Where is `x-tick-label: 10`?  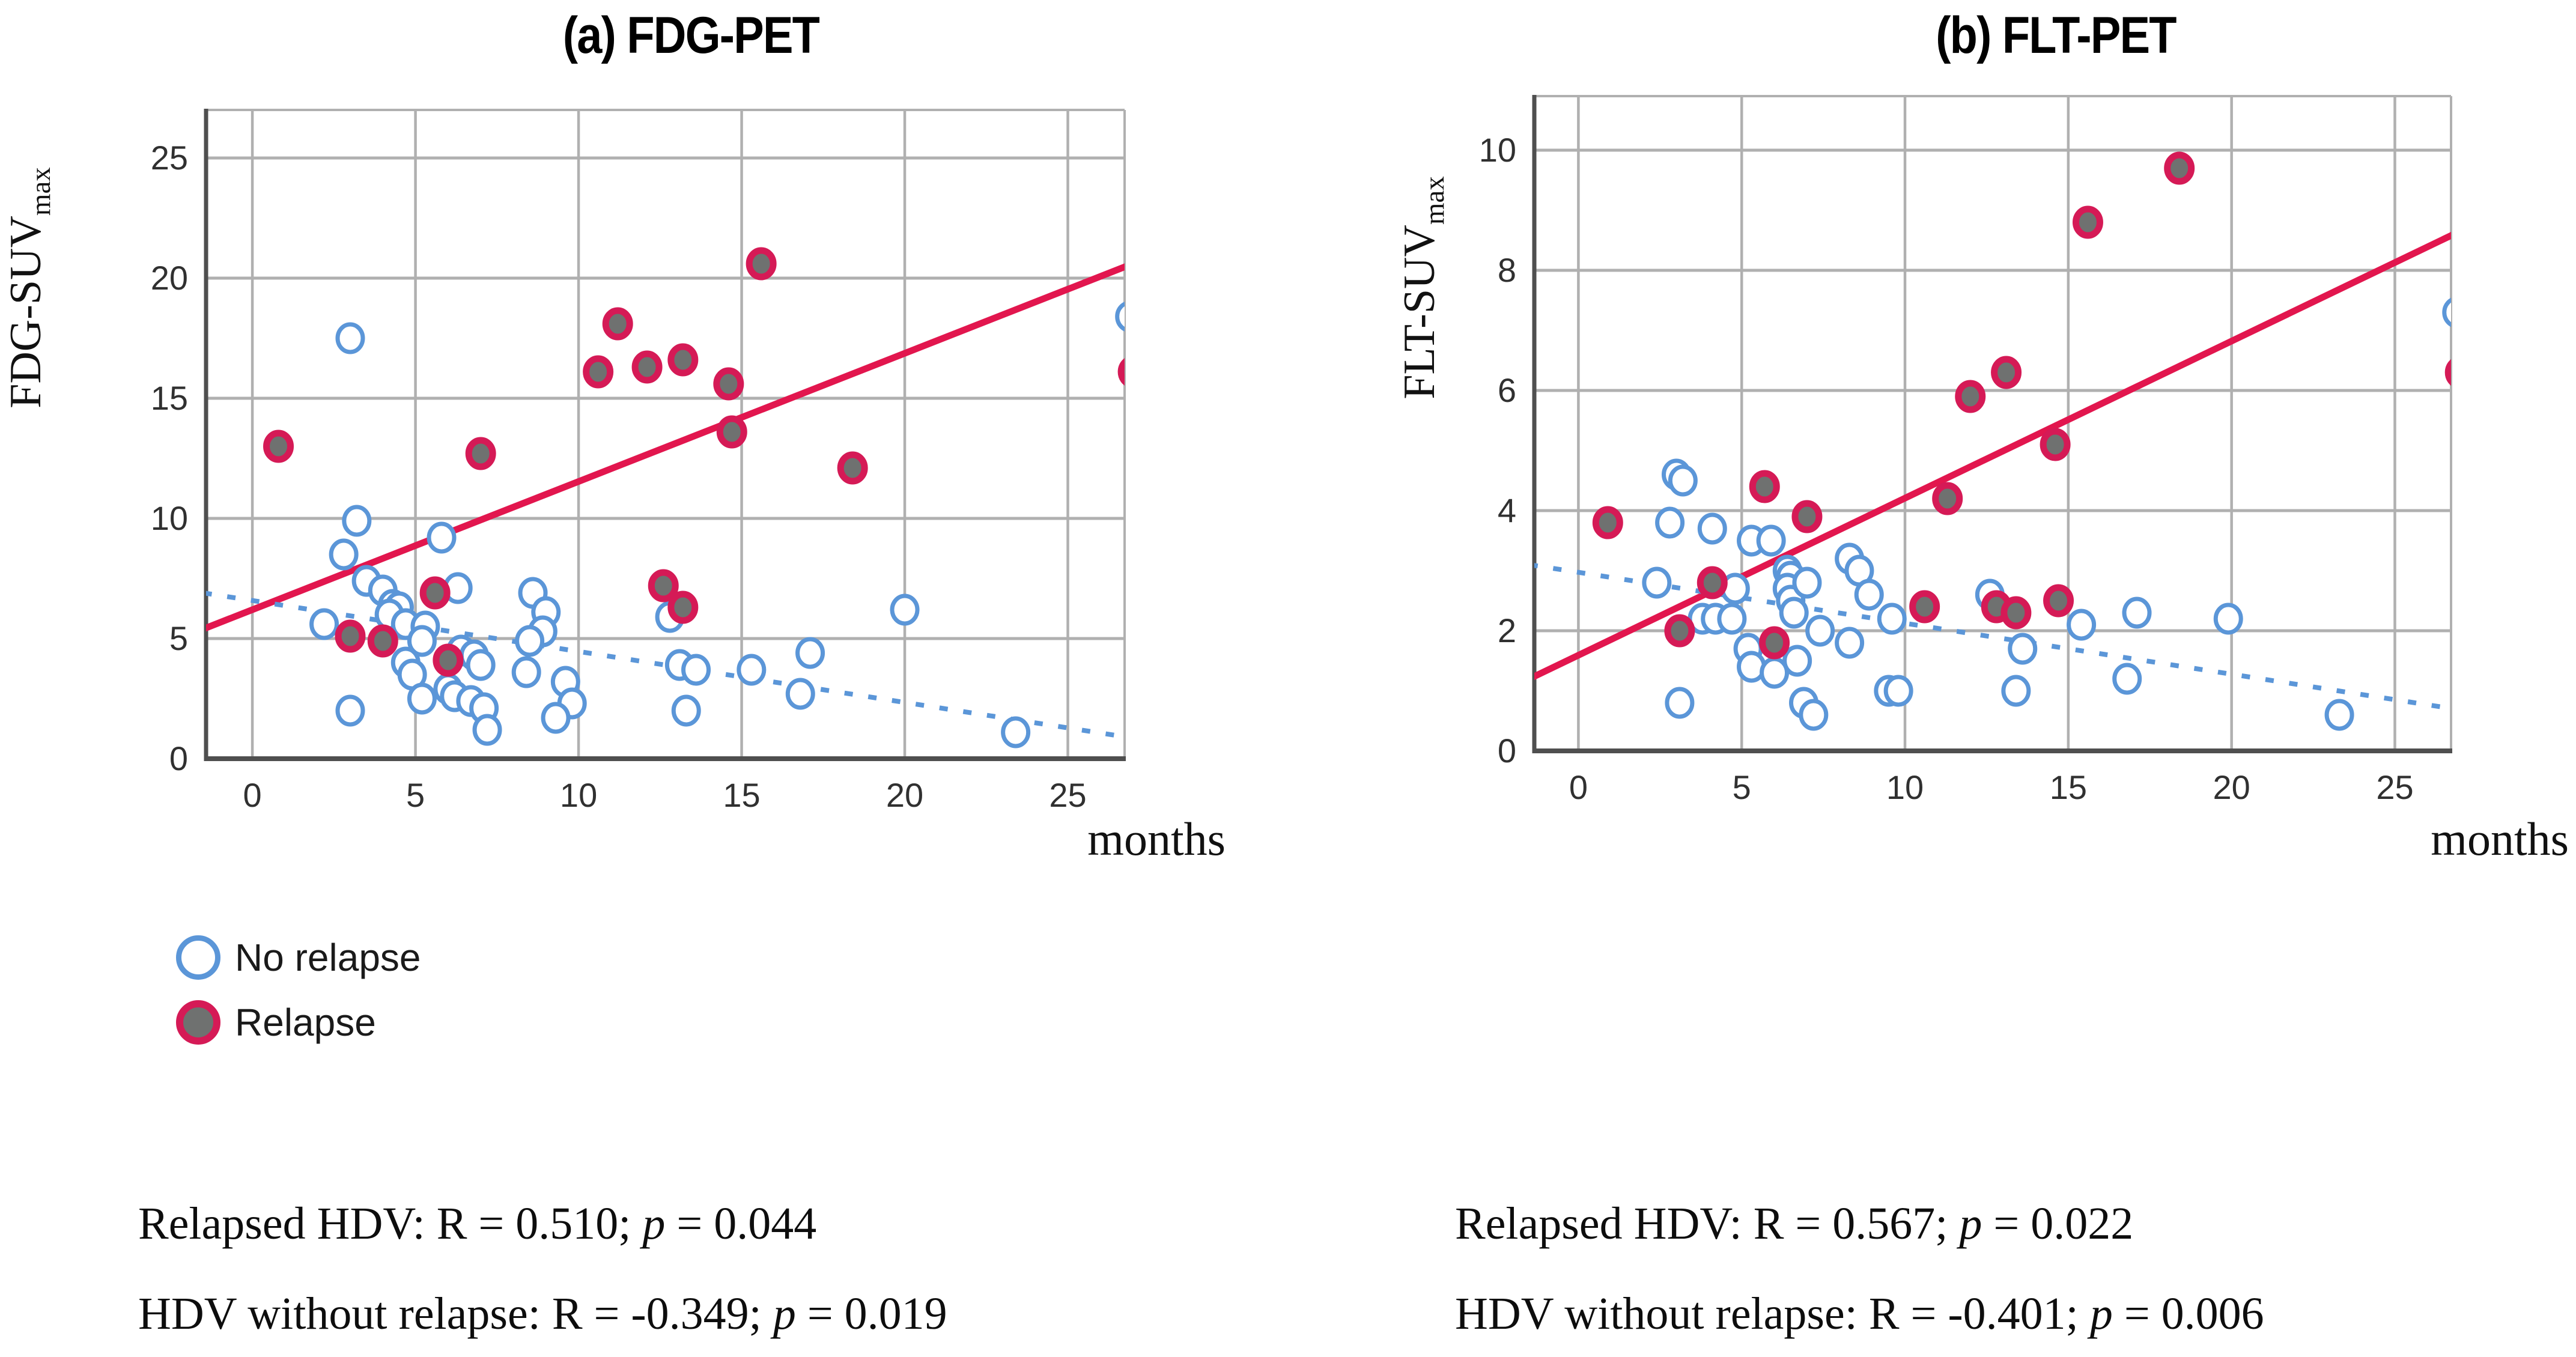
x-tick-label: 10 is located at coordinates (578, 795).